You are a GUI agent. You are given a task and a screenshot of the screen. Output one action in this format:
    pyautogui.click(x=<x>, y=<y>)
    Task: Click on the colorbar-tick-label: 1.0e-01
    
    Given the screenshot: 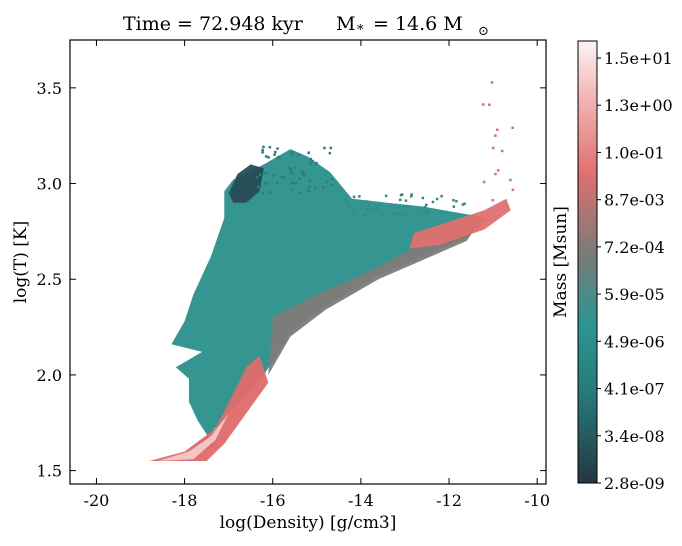 What is the action you would take?
    pyautogui.click(x=634, y=152)
    